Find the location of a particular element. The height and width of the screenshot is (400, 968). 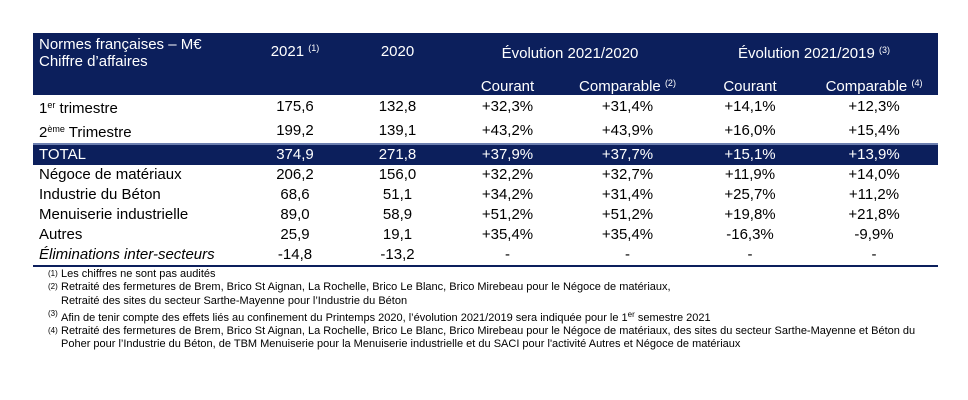

cell: 19,1 is located at coordinates (397, 234).